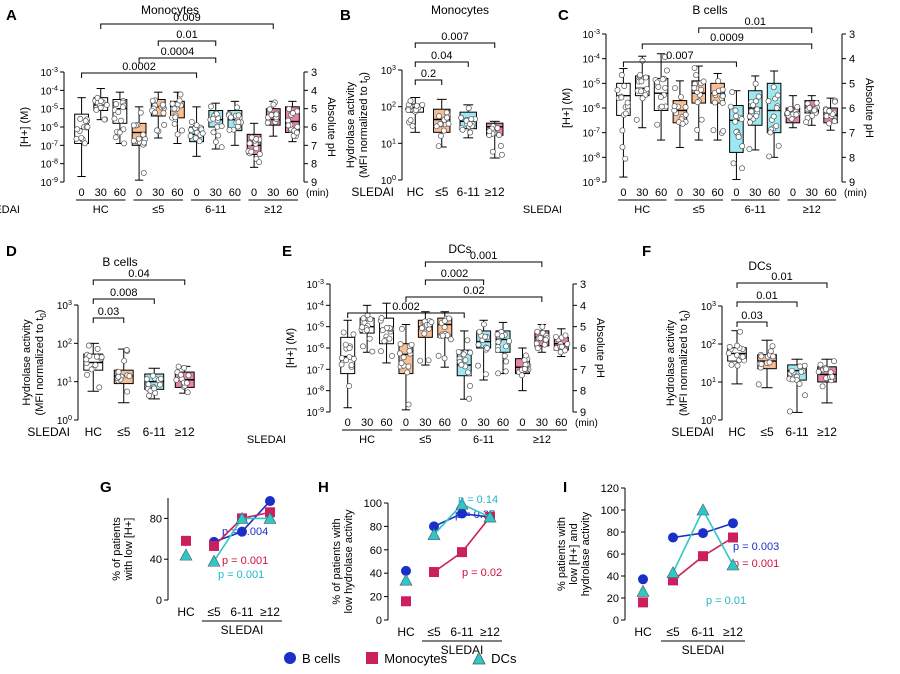  I want to click on y-axis-title-line2: low [H+] and, so click(574, 553).